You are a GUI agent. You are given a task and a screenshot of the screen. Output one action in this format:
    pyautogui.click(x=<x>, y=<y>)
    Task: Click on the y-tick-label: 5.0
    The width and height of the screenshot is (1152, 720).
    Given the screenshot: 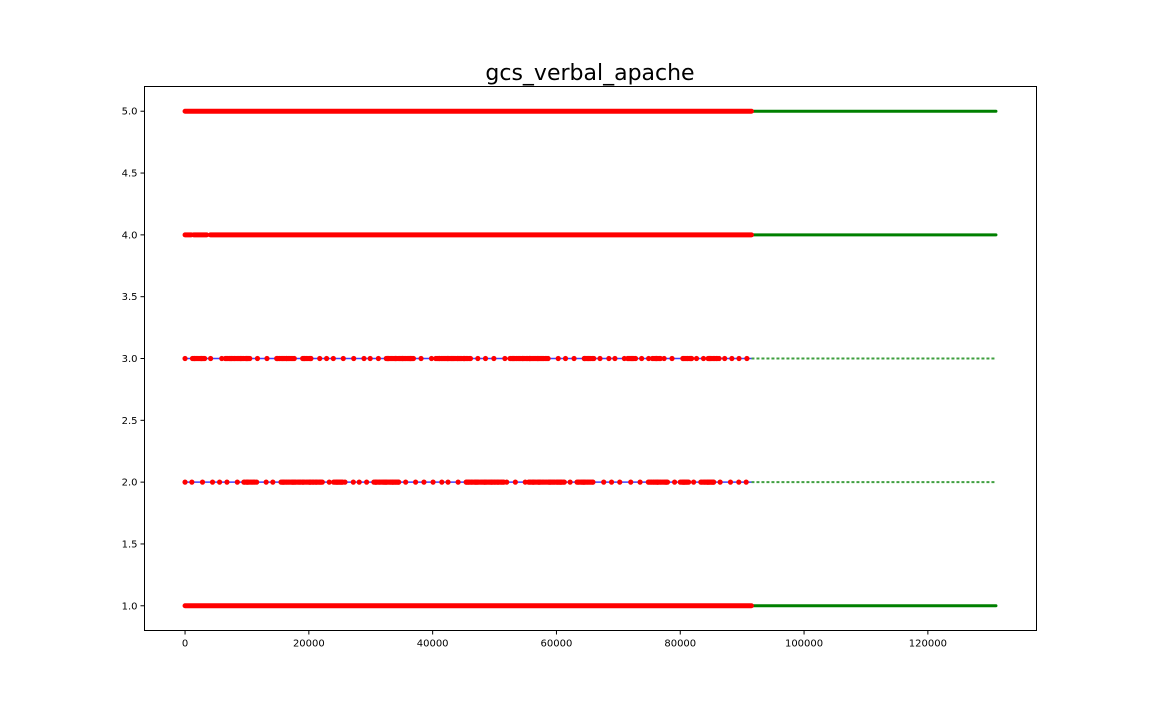 What is the action you would take?
    pyautogui.click(x=130, y=112)
    